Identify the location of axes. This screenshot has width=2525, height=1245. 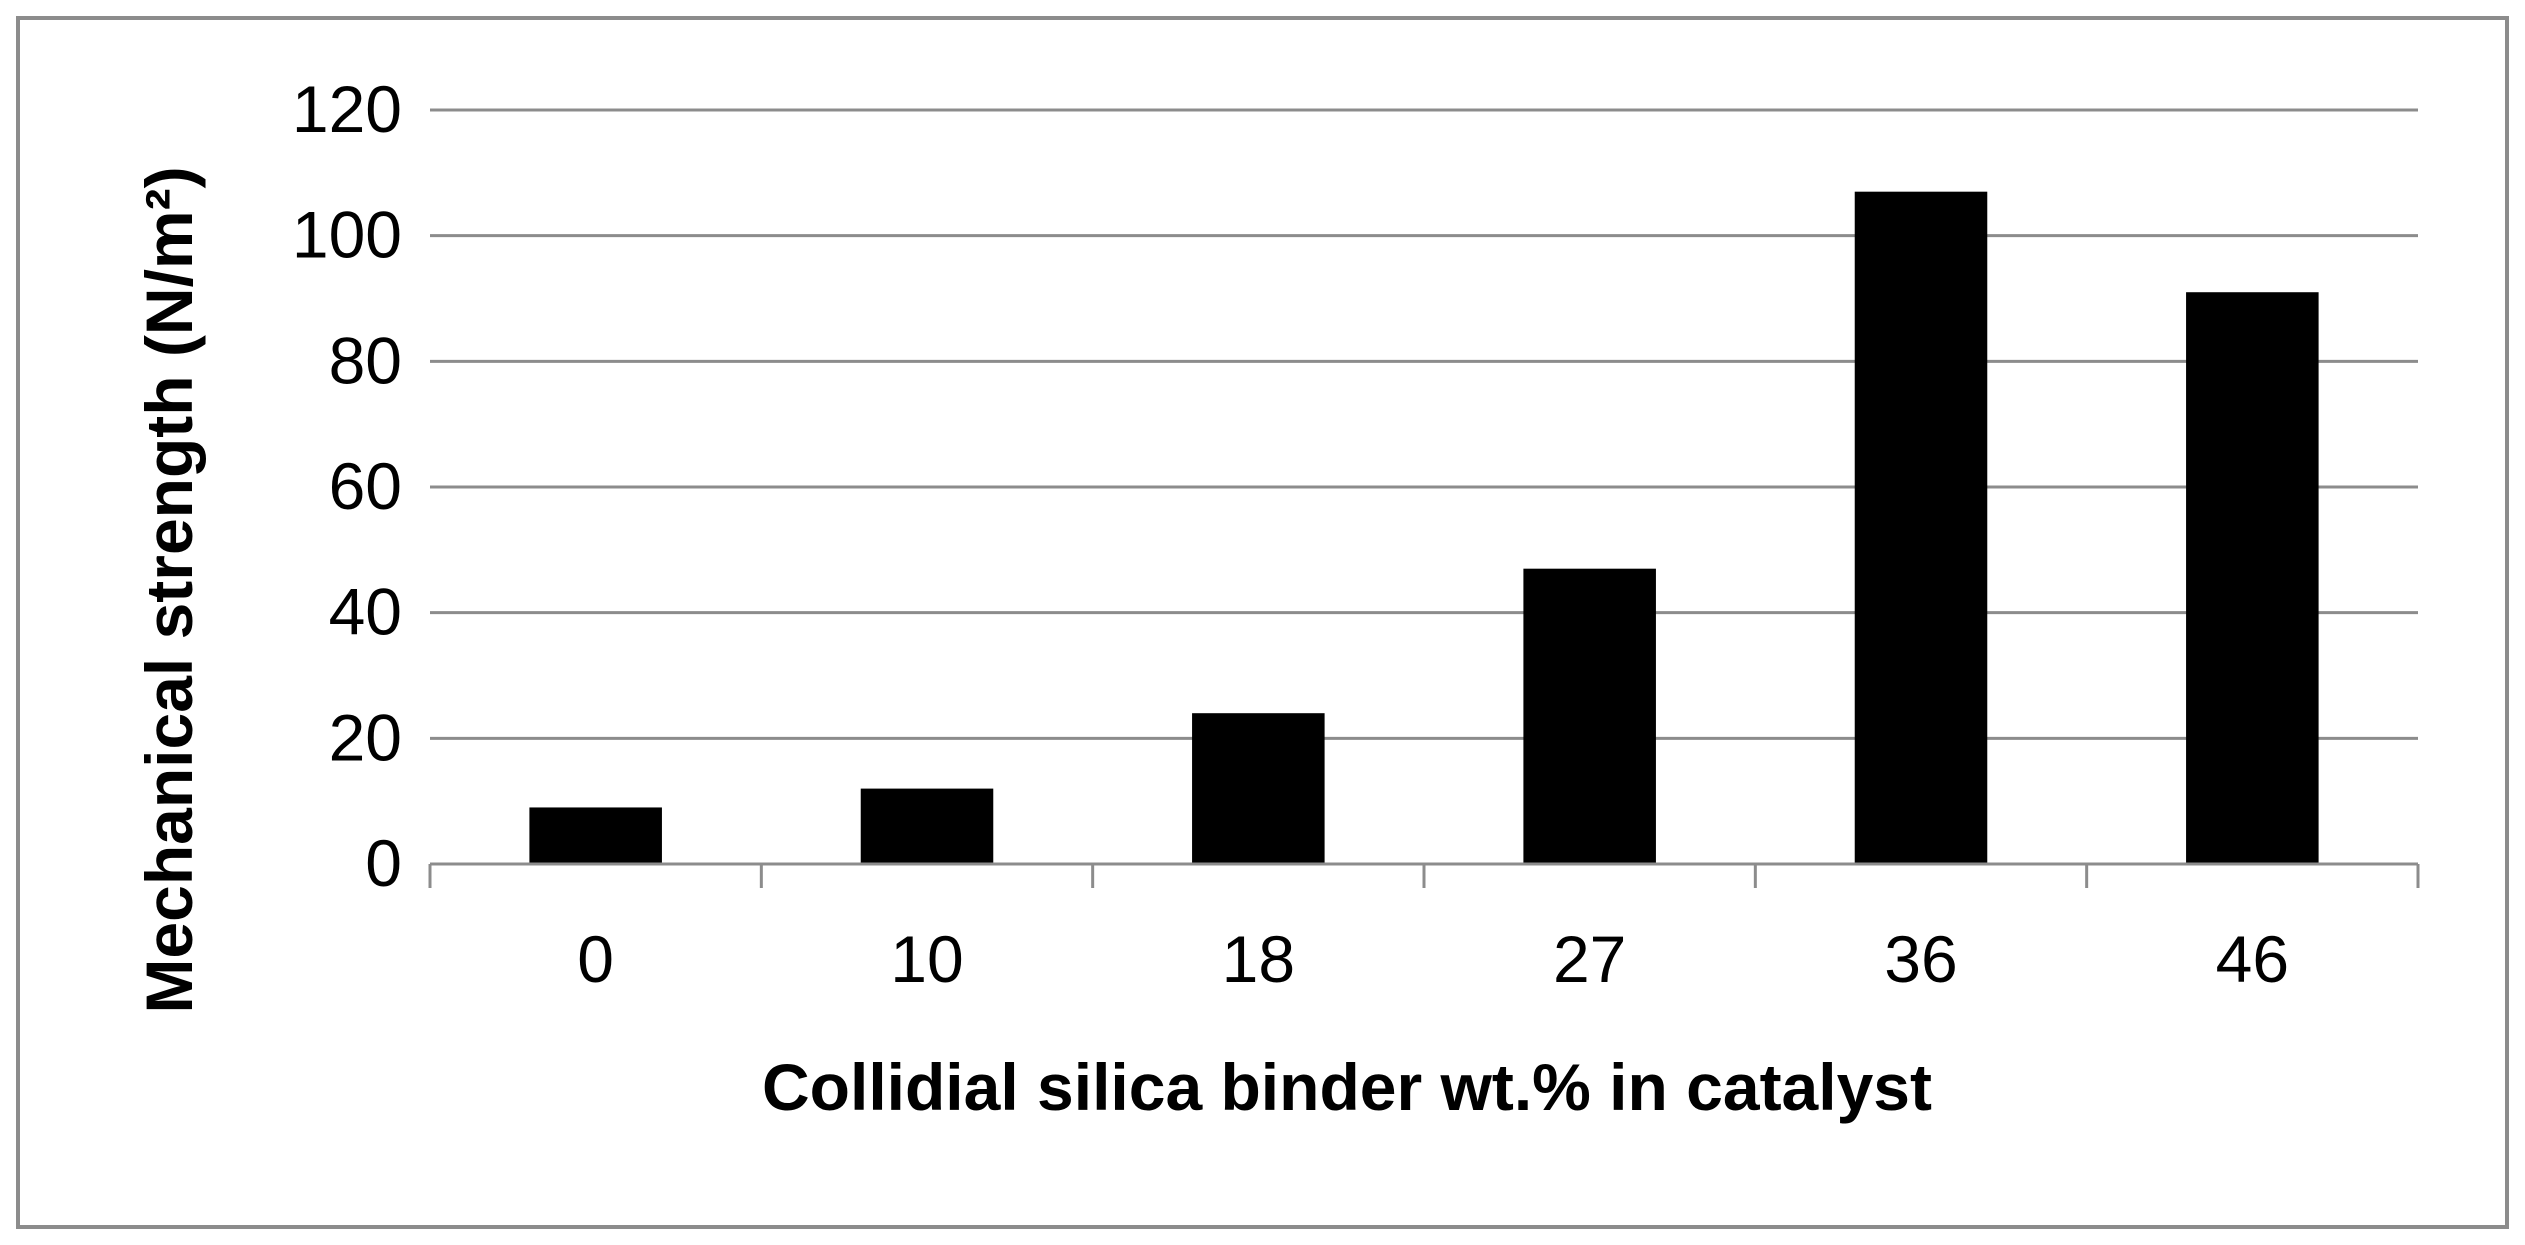
(1424, 875).